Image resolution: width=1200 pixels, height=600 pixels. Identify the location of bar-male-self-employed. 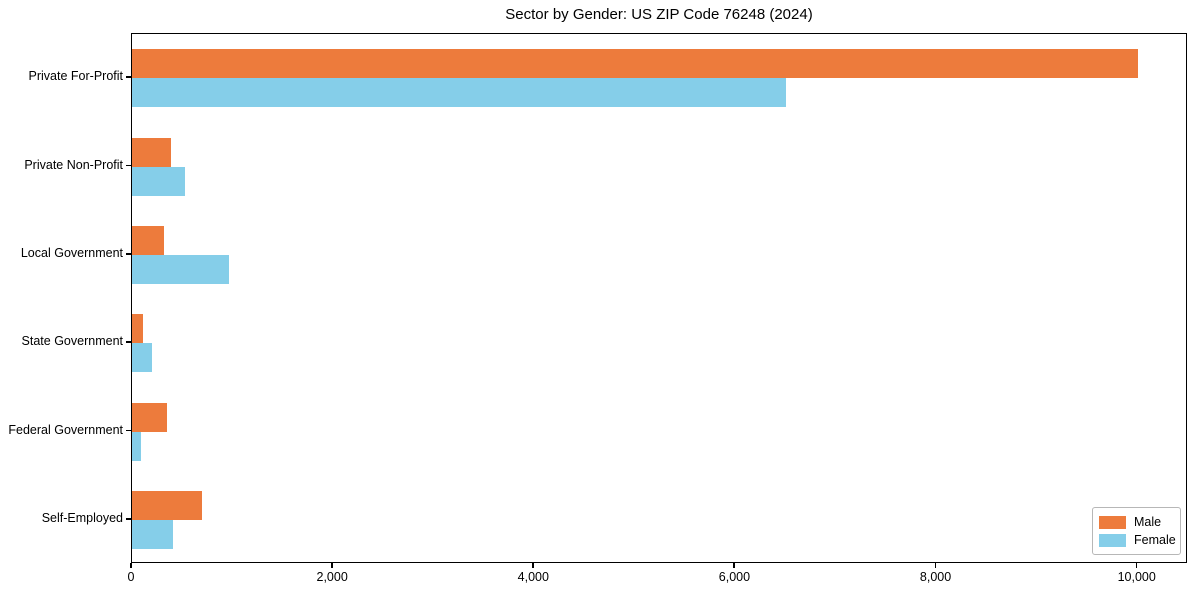
(167, 505).